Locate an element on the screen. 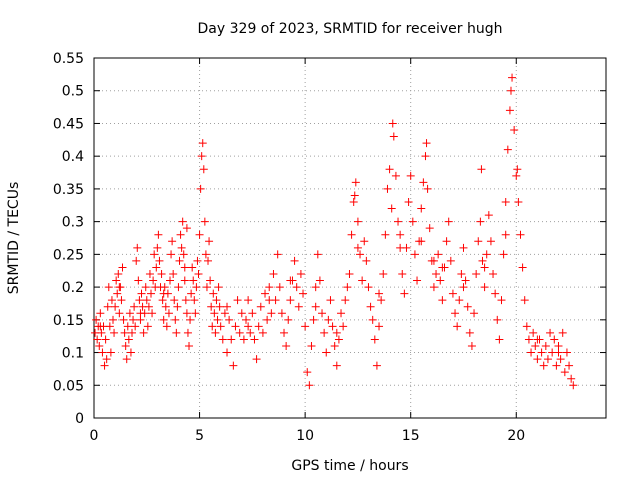 This screenshot has height=480, width=640. y-tick-label: 0 is located at coordinates (79, 419).